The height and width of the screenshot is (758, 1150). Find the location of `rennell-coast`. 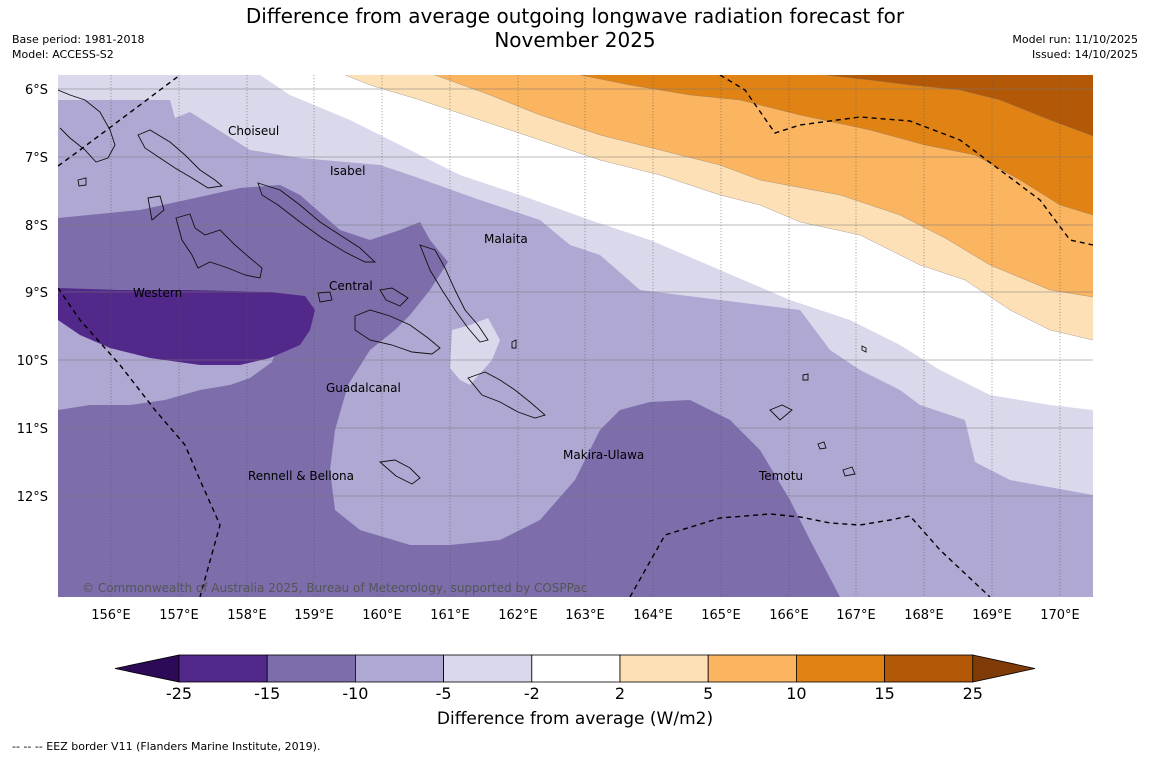

rennell-coast is located at coordinates (399, 472).